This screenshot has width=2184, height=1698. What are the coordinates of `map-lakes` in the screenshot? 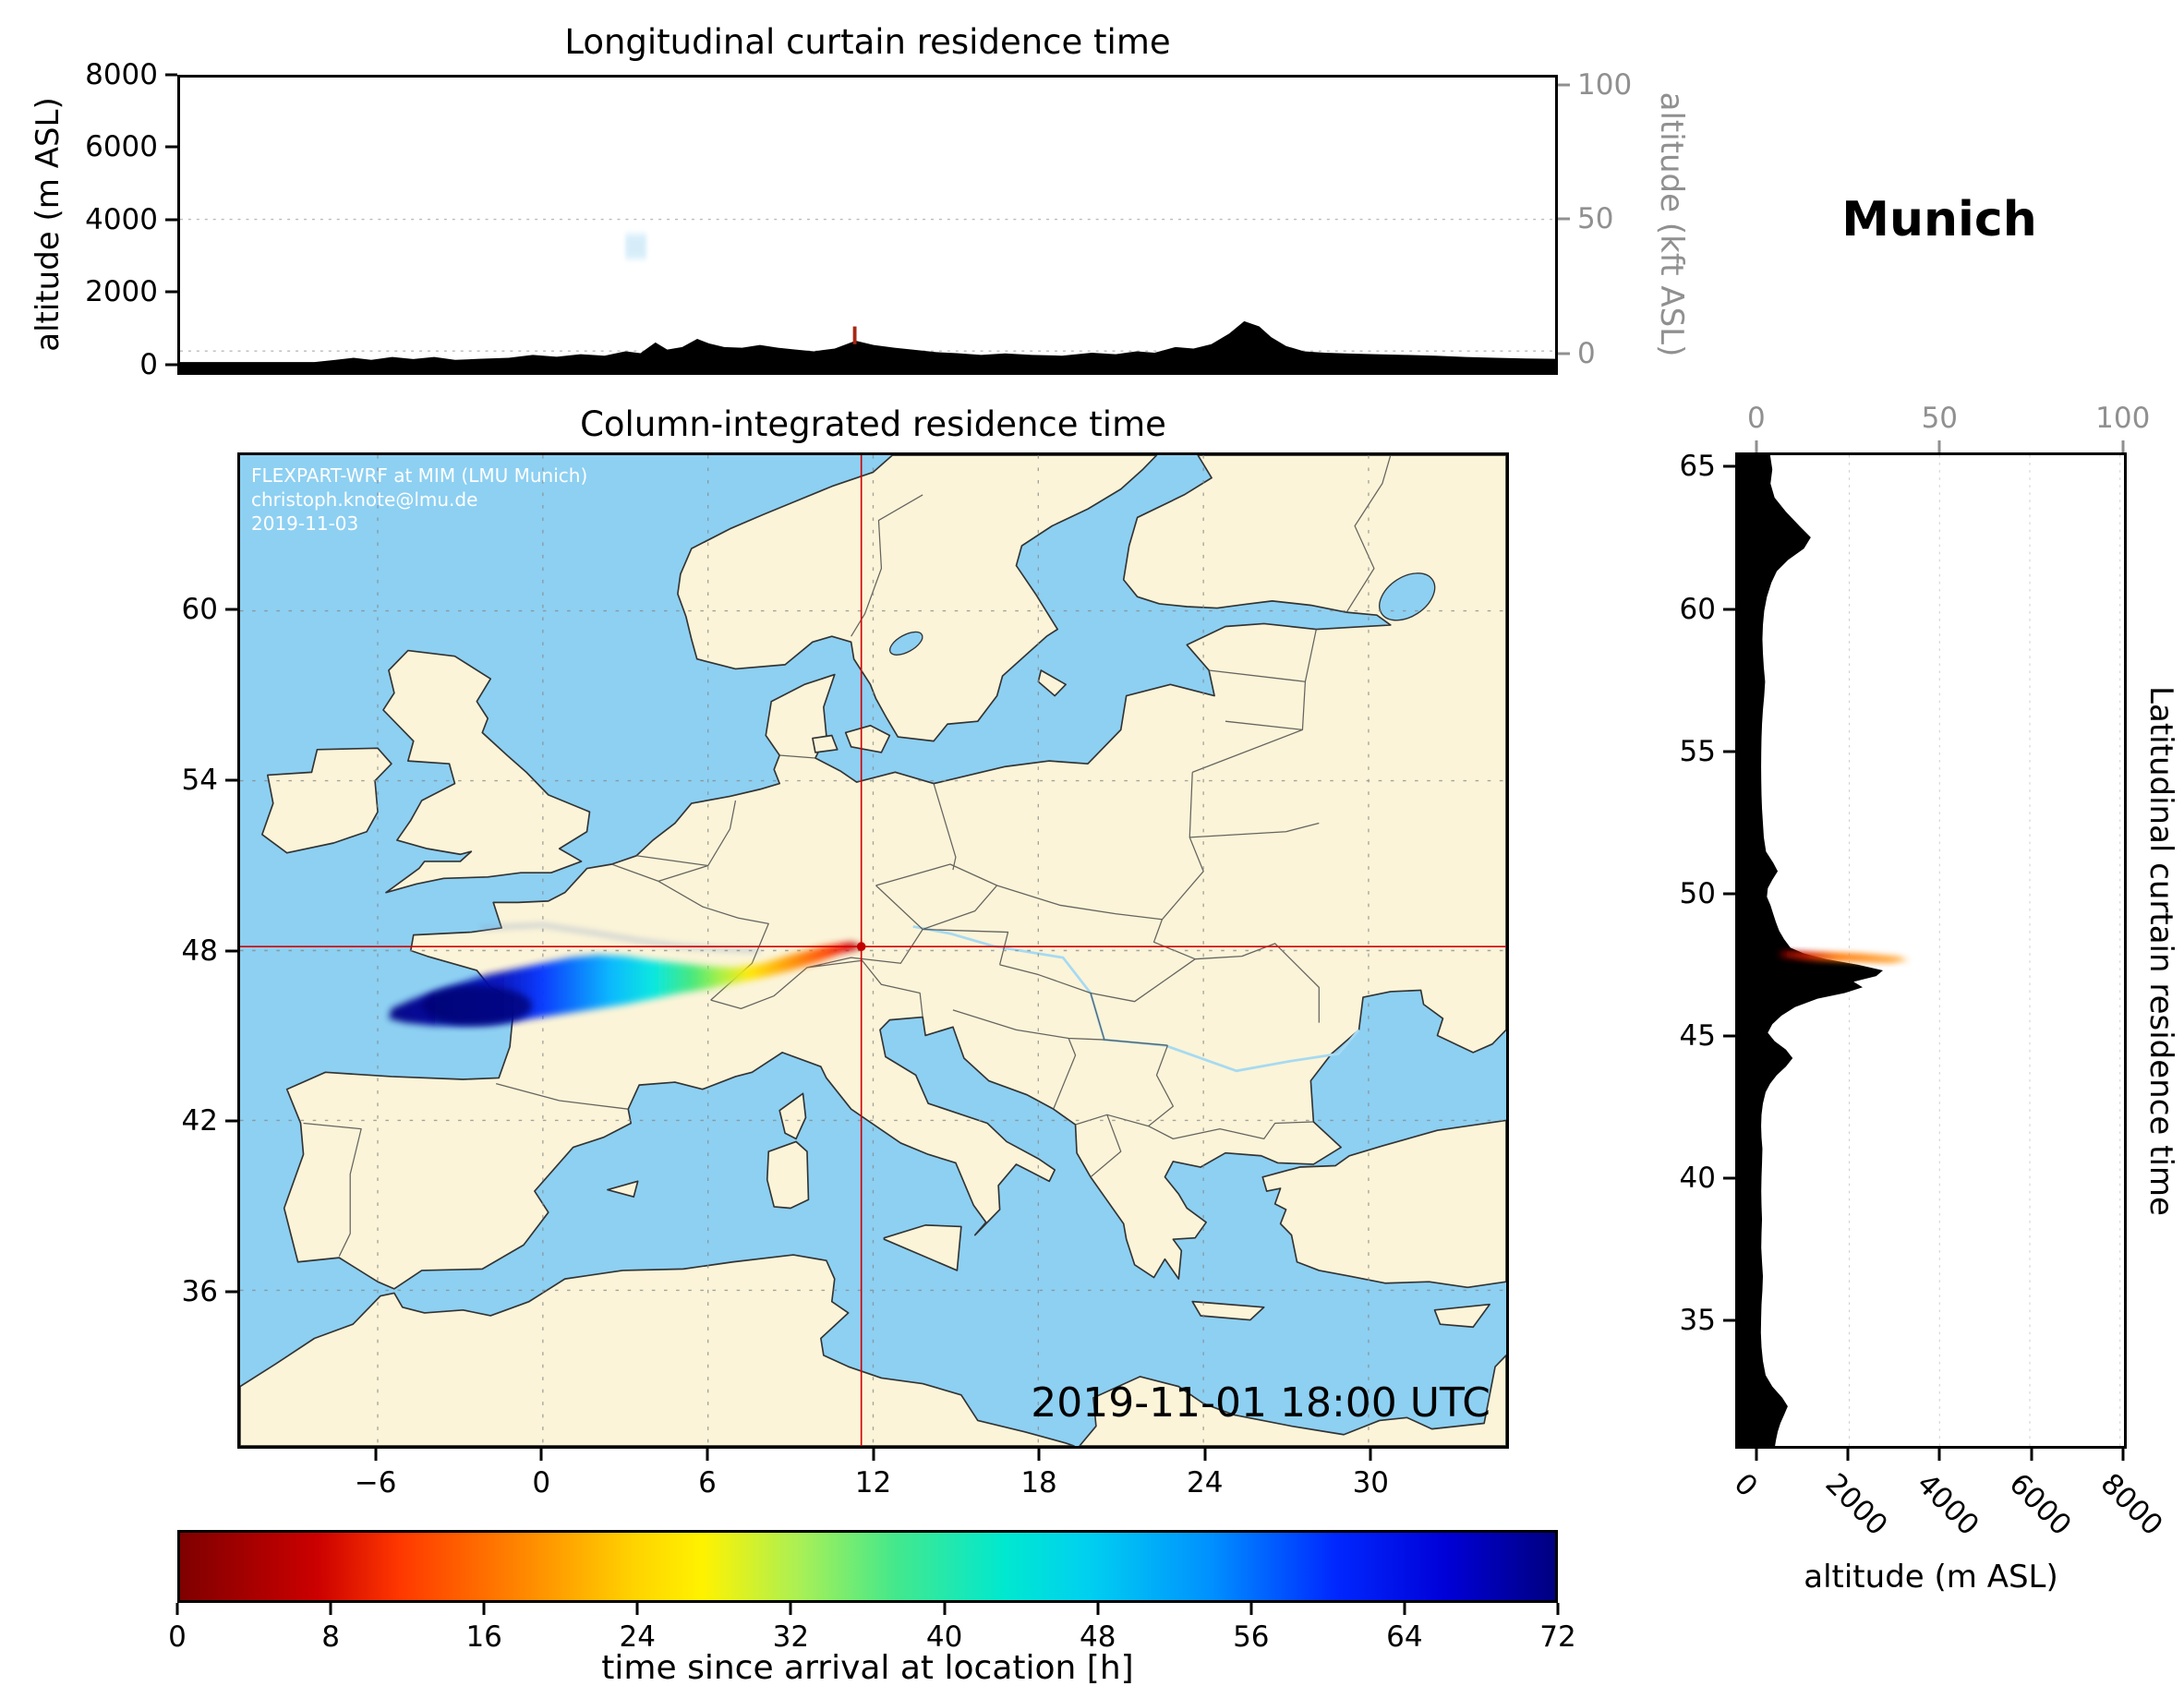 It's located at (1162, 614).